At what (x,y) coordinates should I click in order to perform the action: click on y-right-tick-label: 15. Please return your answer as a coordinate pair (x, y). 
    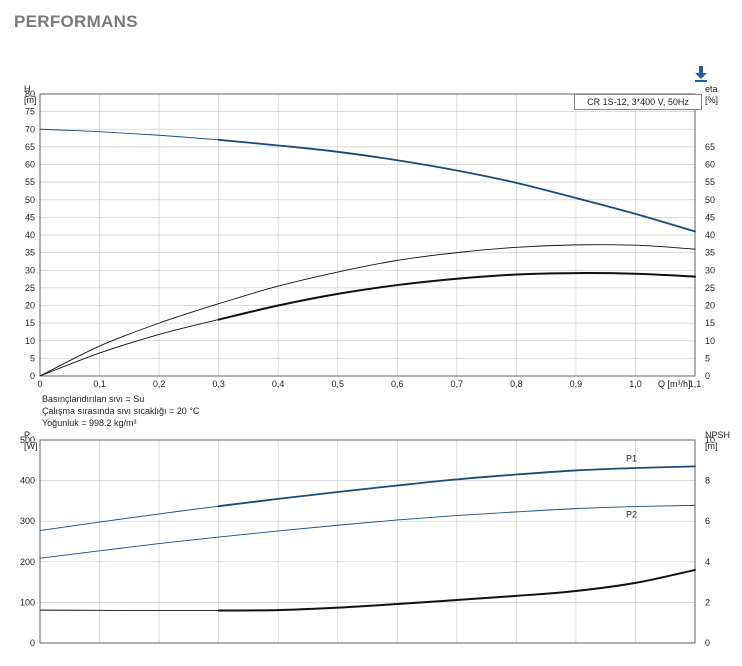
    Looking at the image, I should click on (710, 323).